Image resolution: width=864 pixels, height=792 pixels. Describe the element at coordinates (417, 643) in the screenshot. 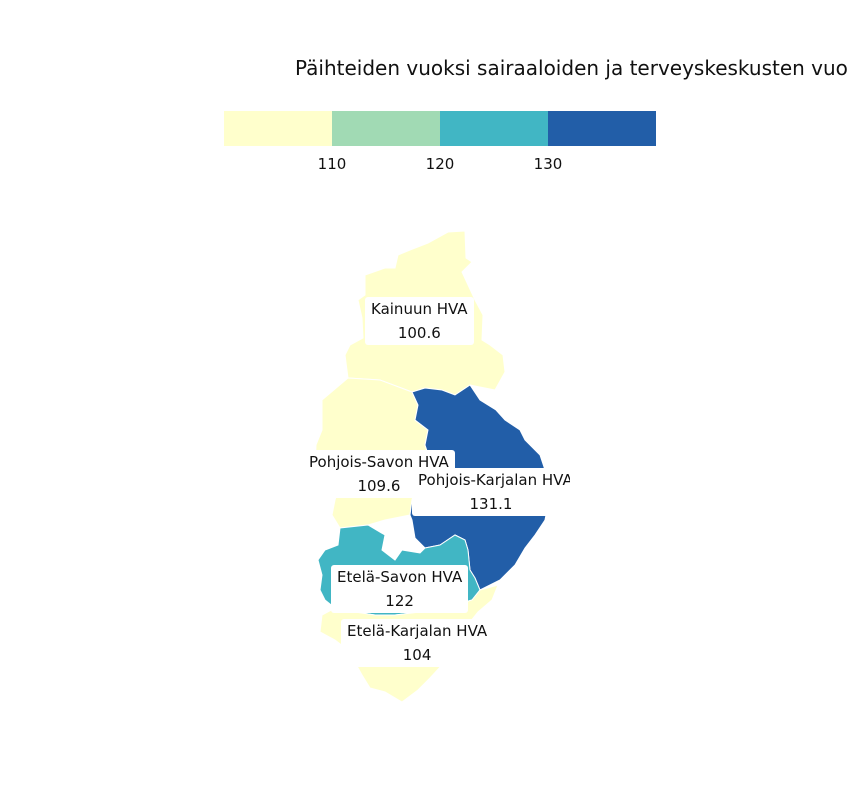

I see `region-label-etela-karjalan: Etelä-Karjalan HVA 104` at that location.